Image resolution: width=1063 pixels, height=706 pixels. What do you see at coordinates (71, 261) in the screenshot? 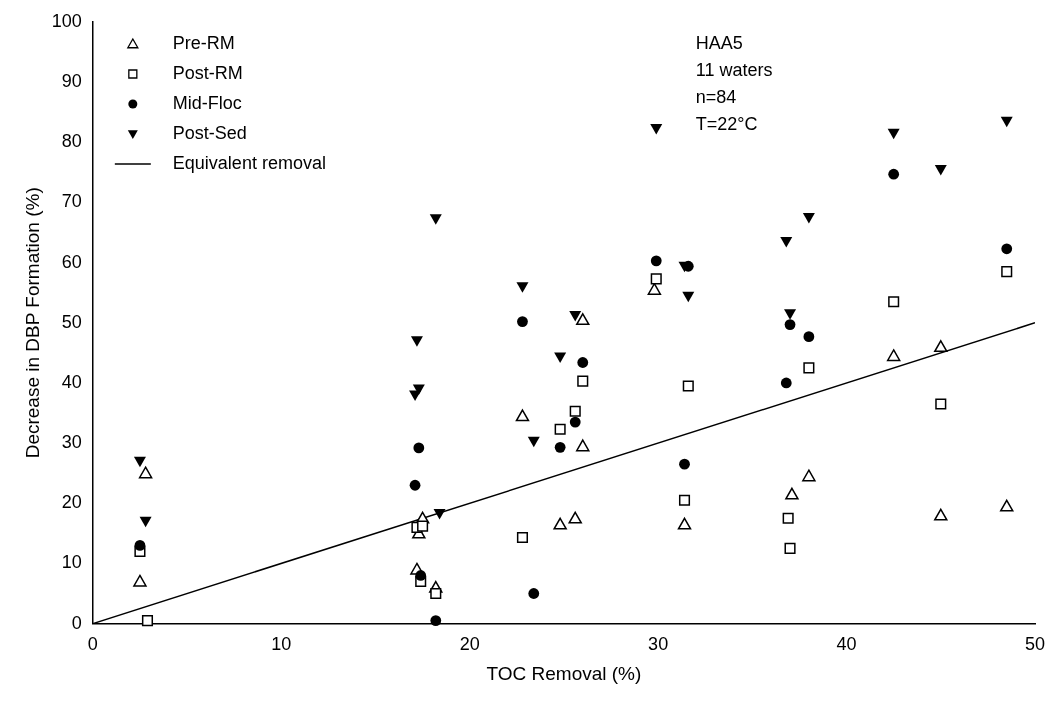
I see `y-tick-label: 60` at bounding box center [71, 261].